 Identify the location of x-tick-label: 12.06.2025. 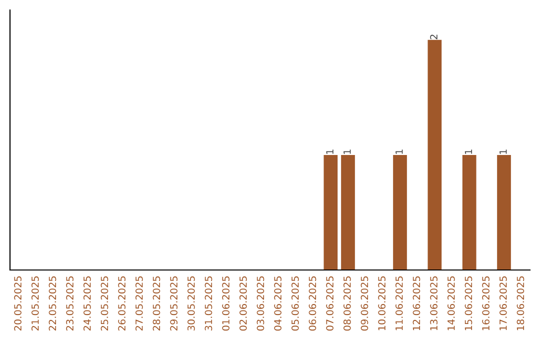
(416, 303).